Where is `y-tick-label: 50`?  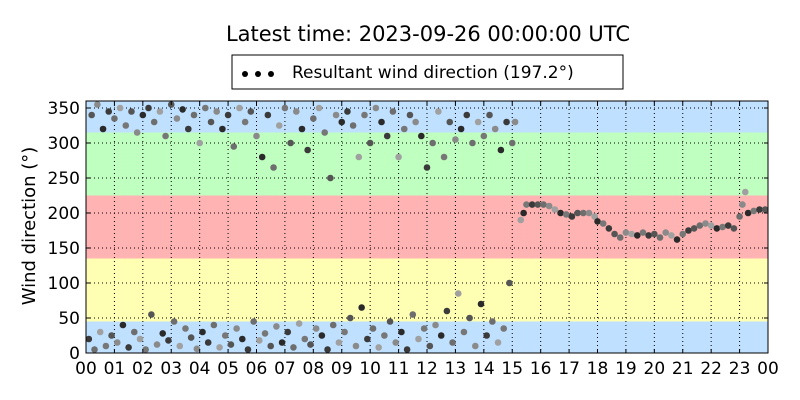 y-tick-label: 50 is located at coordinates (69, 319).